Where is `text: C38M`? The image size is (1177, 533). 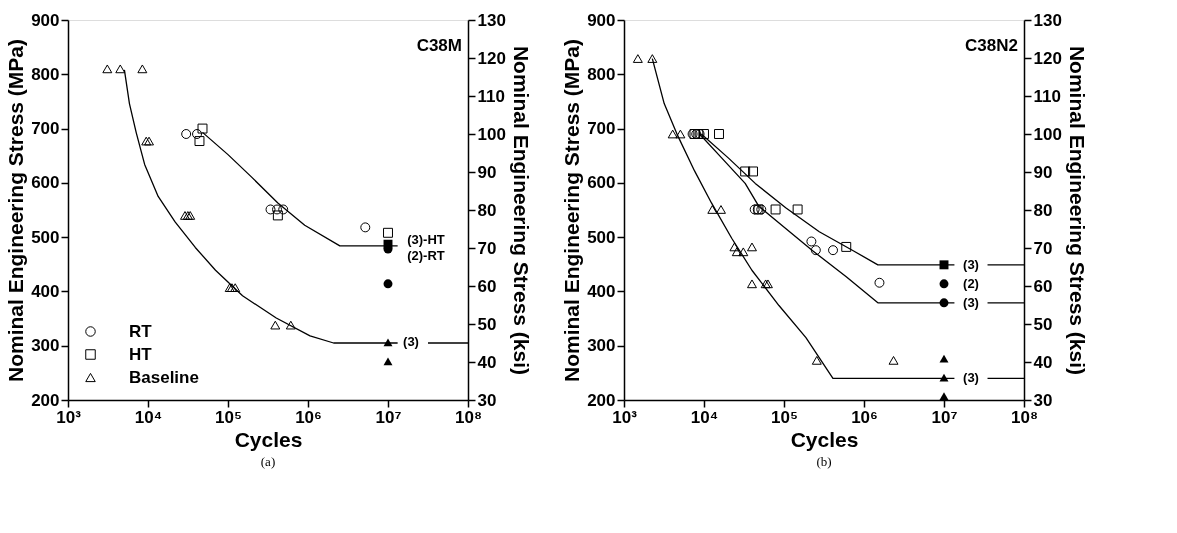
text: C38M is located at coordinates (439, 45).